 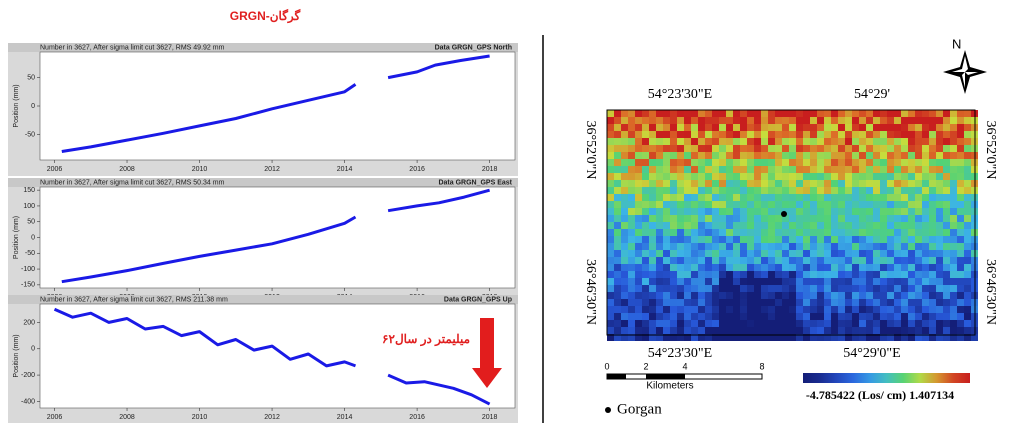 I want to click on series-line, so click(x=205, y=337).